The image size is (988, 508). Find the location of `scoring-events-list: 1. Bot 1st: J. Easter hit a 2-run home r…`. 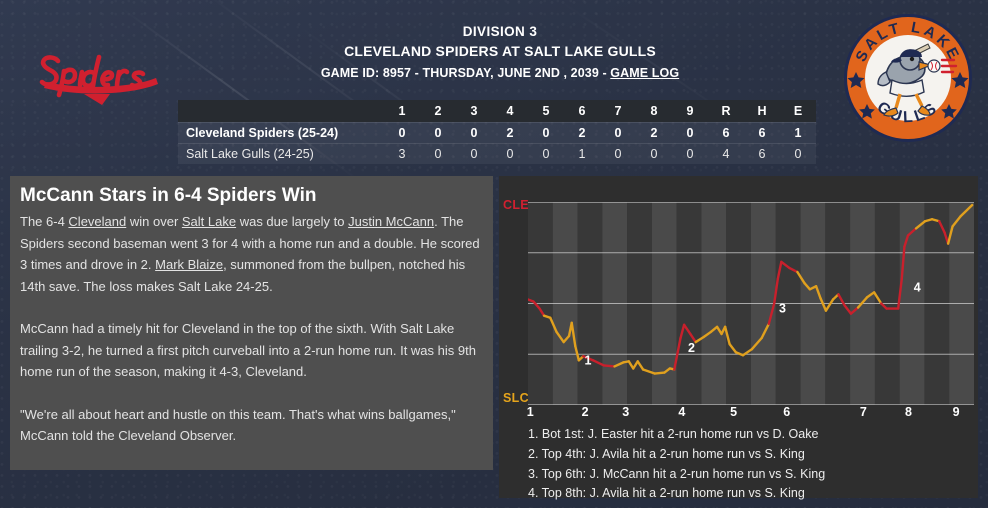

scoring-events-list: 1. Bot 1st: J. Easter hit a 2-run home r… is located at coordinates (748, 464).